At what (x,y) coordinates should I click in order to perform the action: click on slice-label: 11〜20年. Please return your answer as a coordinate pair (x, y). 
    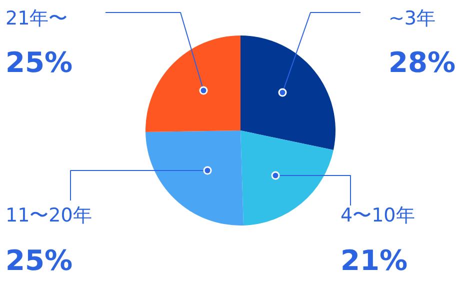
    Looking at the image, I should click on (49, 215).